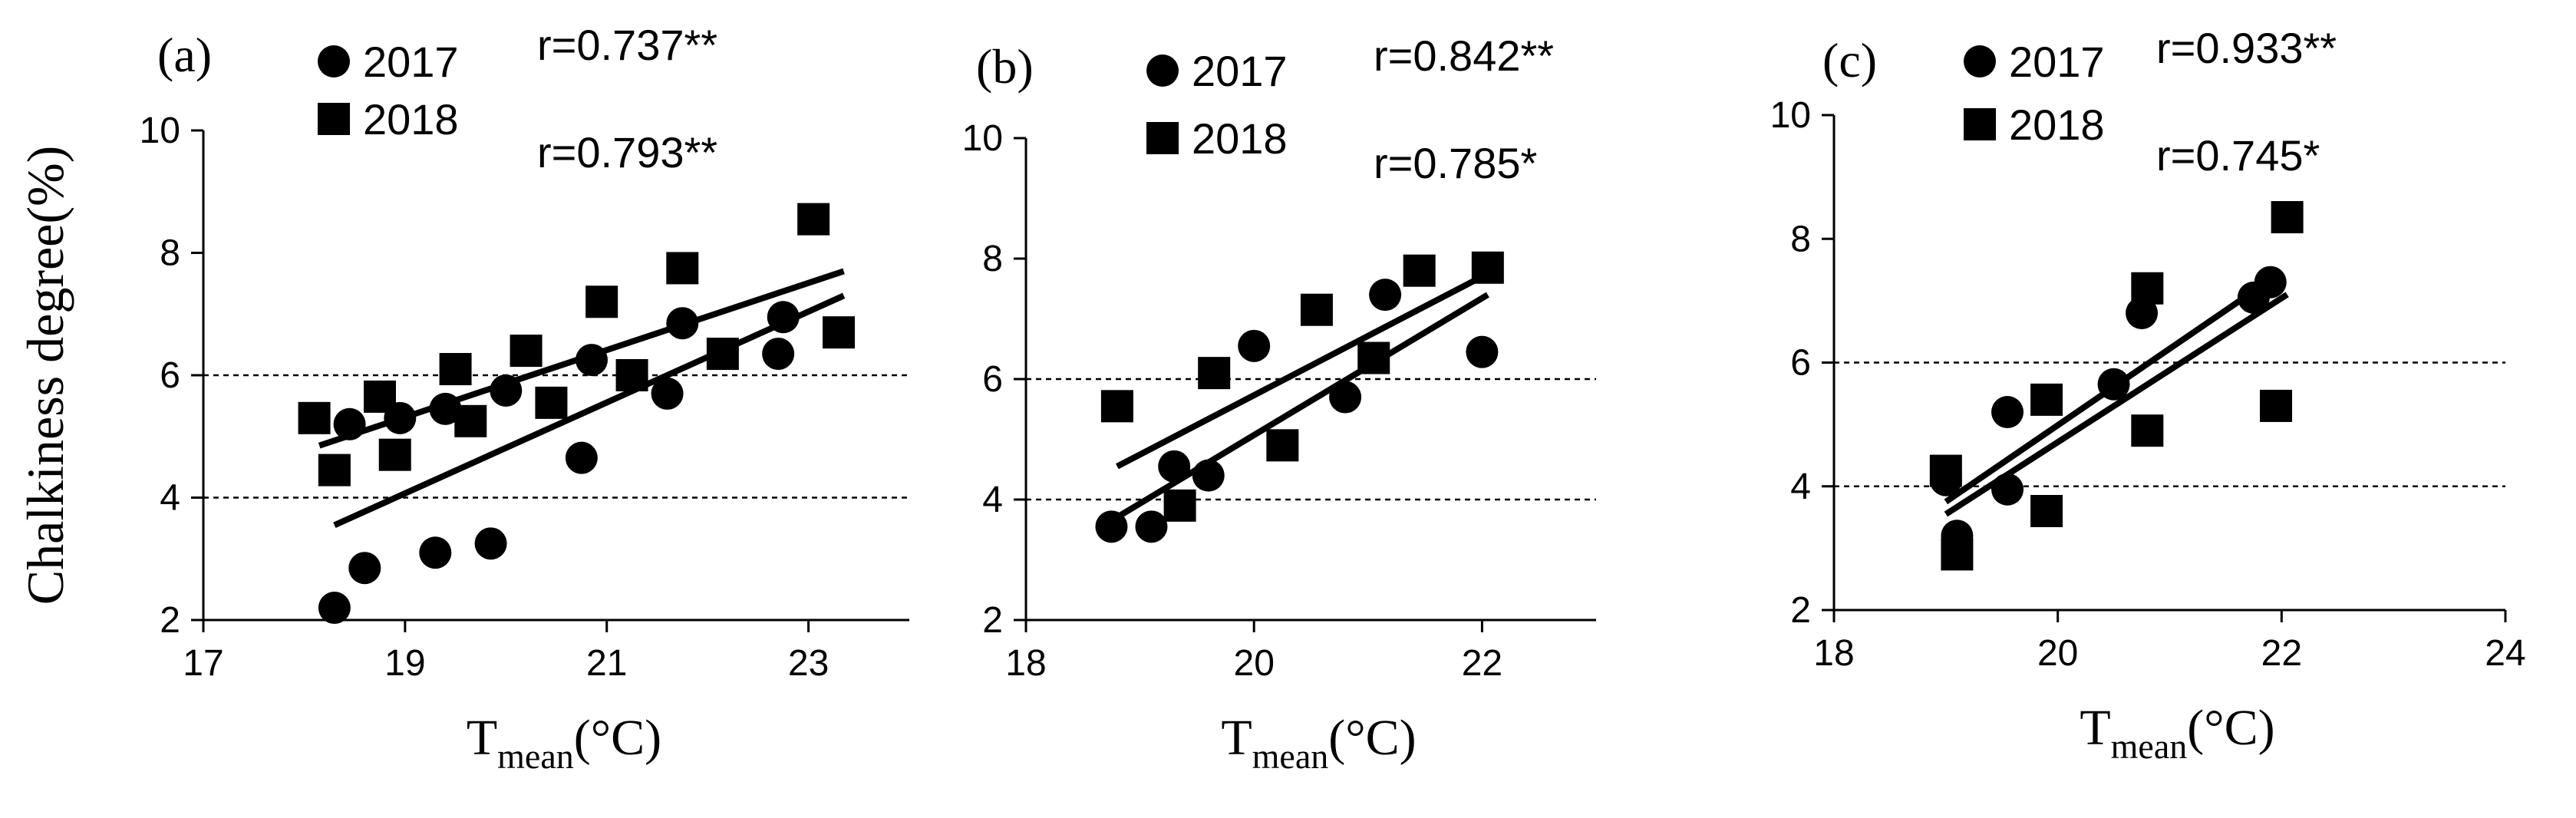  I want to click on x-tick-label: 21, so click(606, 663).